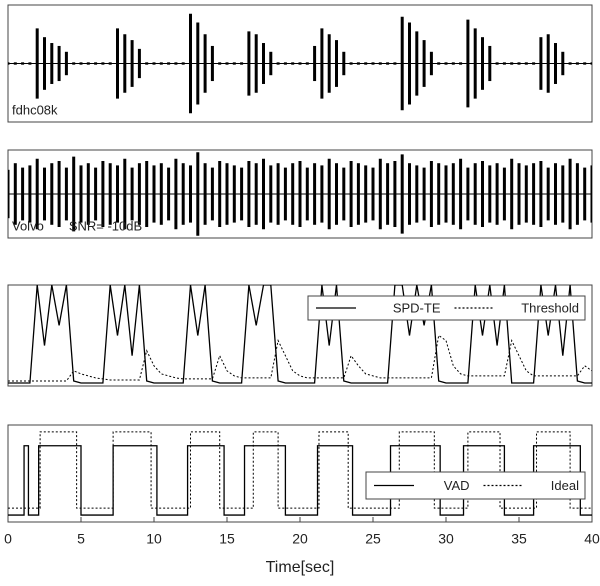  Describe the element at coordinates (8, 539) in the screenshot. I see `x-tick-label: 0` at that location.